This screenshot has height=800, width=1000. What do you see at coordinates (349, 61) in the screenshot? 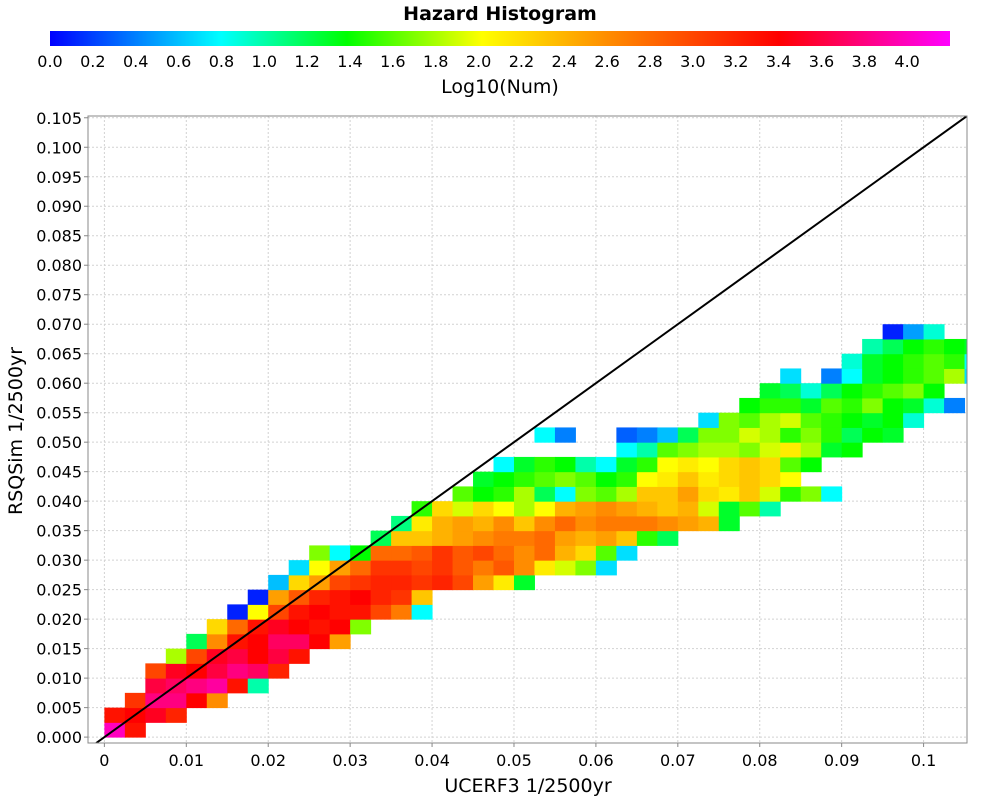
I see `colorbar-tick-label: 1.4` at bounding box center [349, 61].